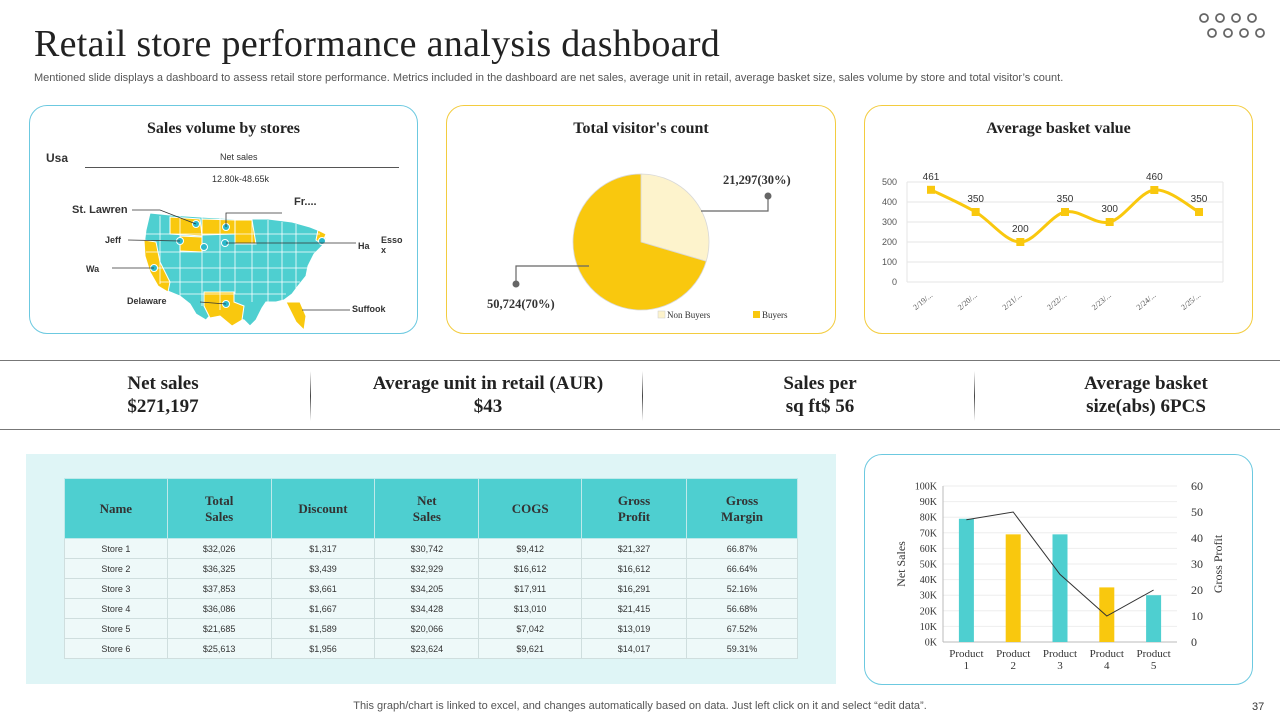 The height and width of the screenshot is (720, 1280). Describe the element at coordinates (242, 167) in the screenshot. I see `map-legend-line` at that location.